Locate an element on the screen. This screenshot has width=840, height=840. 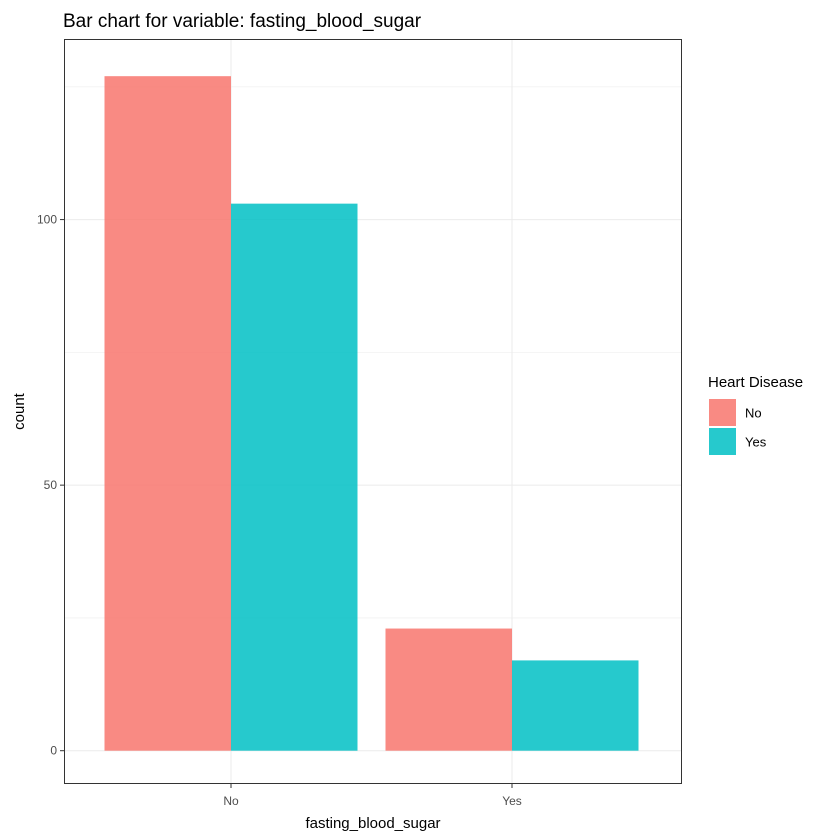
y-axis: 0 50 100 is located at coordinates (50, 485).